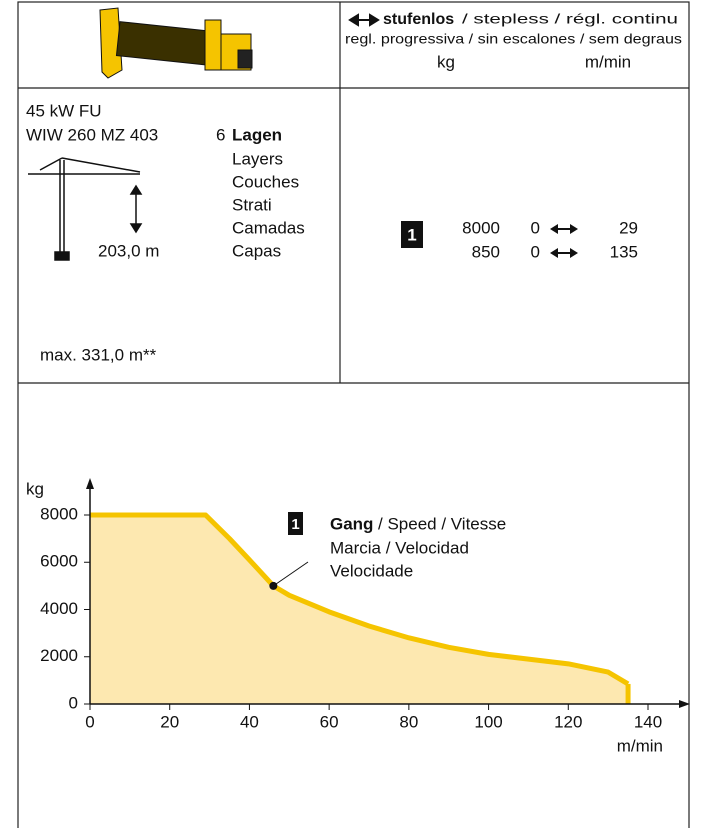 The image size is (701, 828). What do you see at coordinates (481, 227) in the screenshot?
I see `load: 8000` at bounding box center [481, 227].